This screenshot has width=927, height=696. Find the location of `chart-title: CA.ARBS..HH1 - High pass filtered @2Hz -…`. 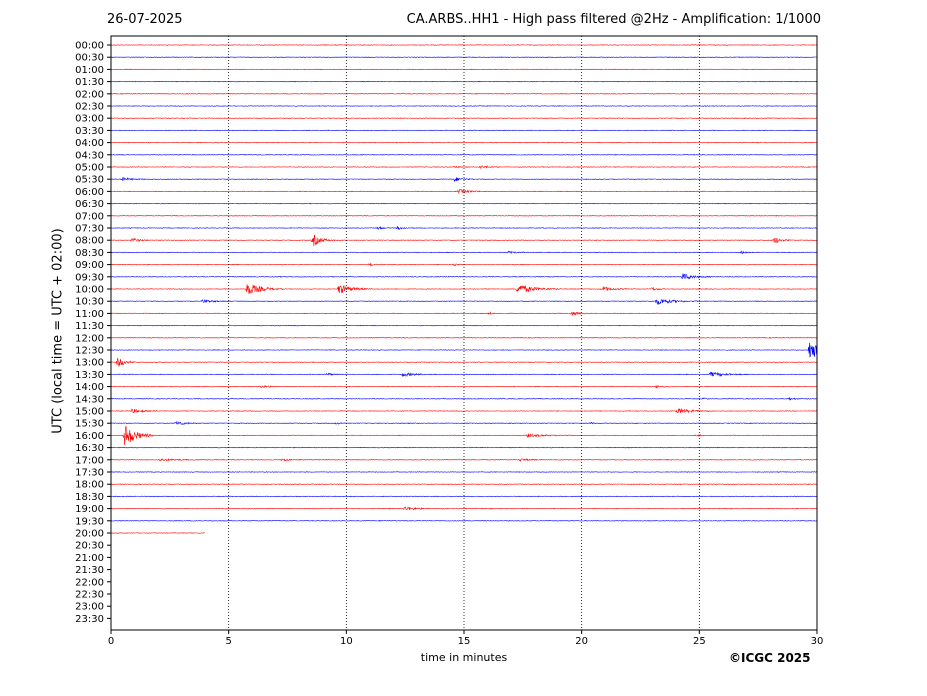

chart-title: CA.ARBS..HH1 - High pass filtered @2Hz -… is located at coordinates (613, 19).